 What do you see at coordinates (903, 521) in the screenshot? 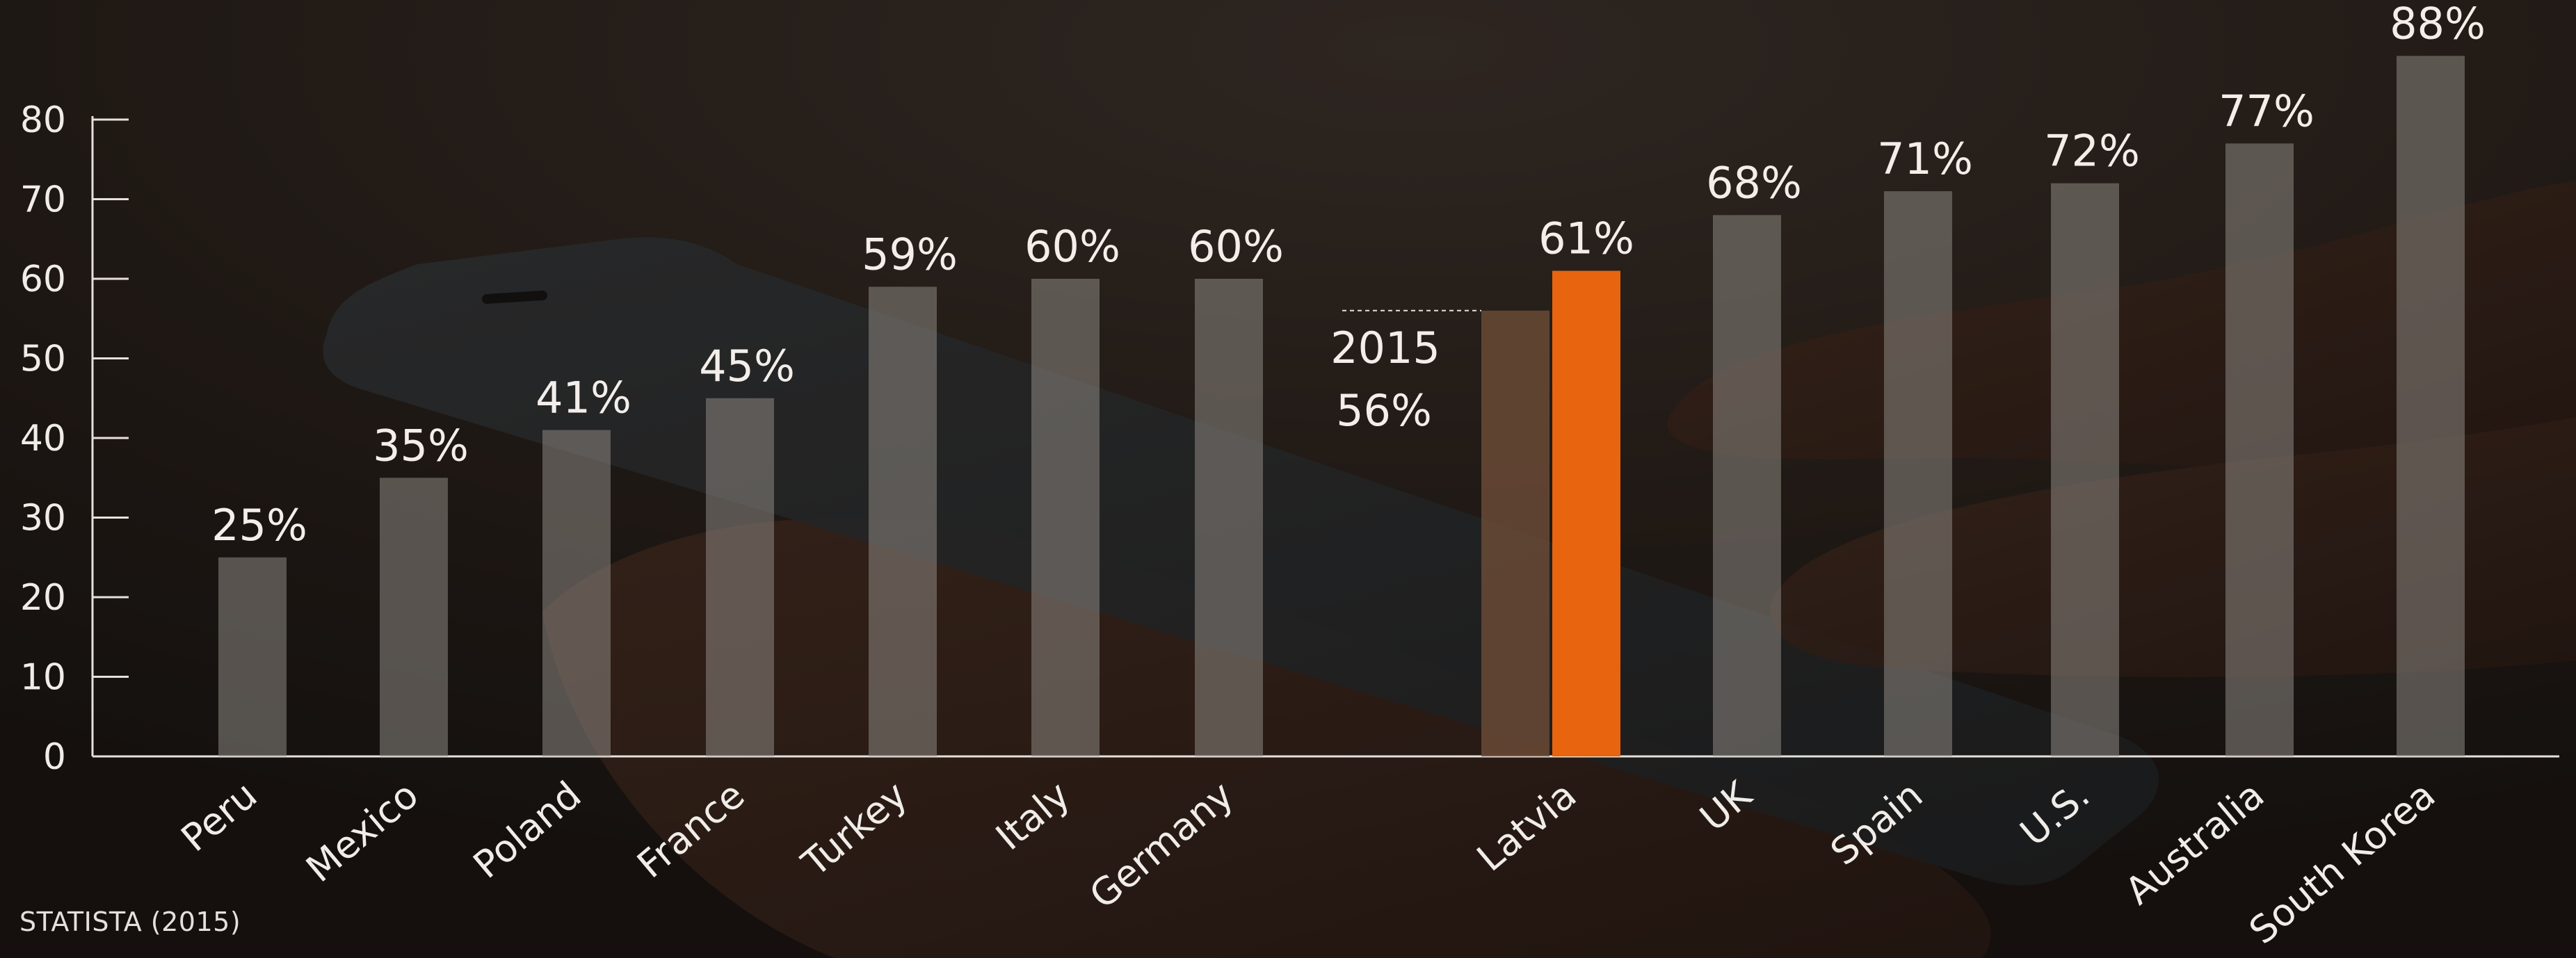
I see `bar-turkey` at bounding box center [903, 521].